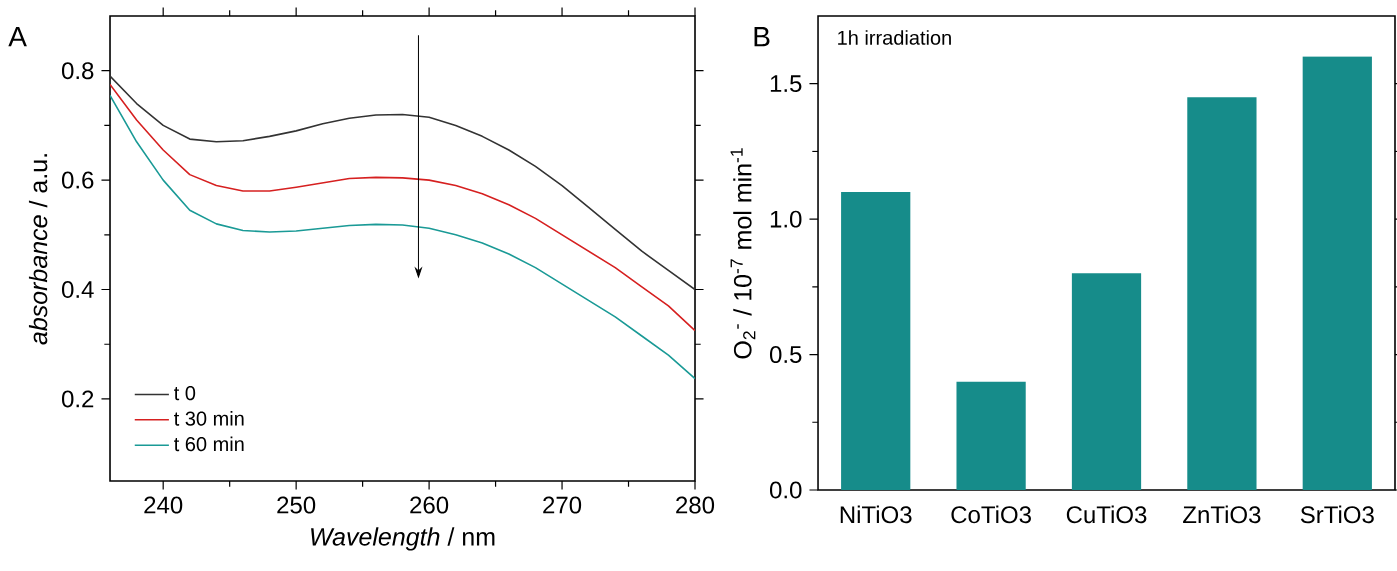 The width and height of the screenshot is (1397, 571). I want to click on x-tick-label: CuTiO3, so click(1106, 514).